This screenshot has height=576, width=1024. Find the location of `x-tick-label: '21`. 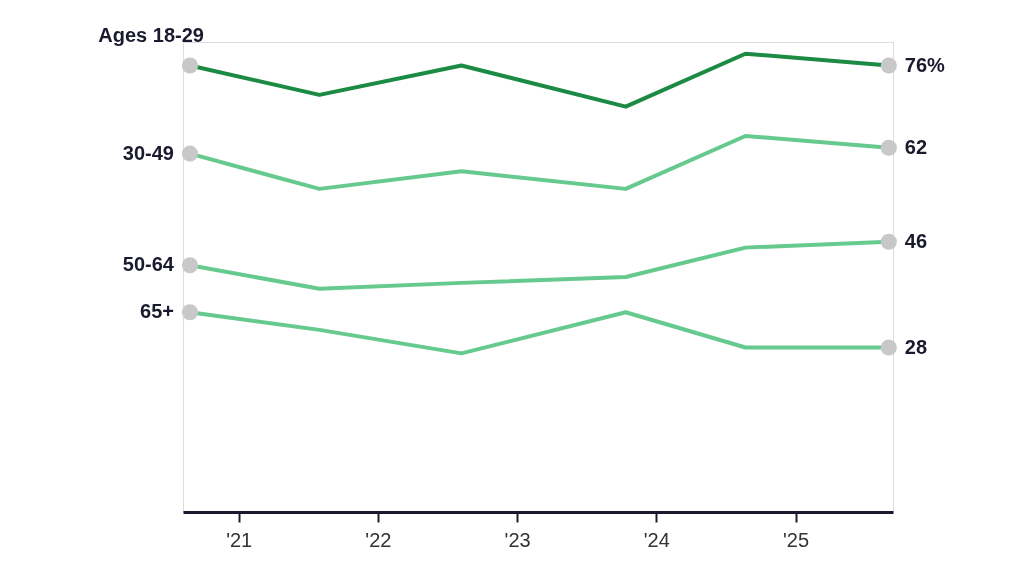

x-tick-label: '21 is located at coordinates (239, 539).